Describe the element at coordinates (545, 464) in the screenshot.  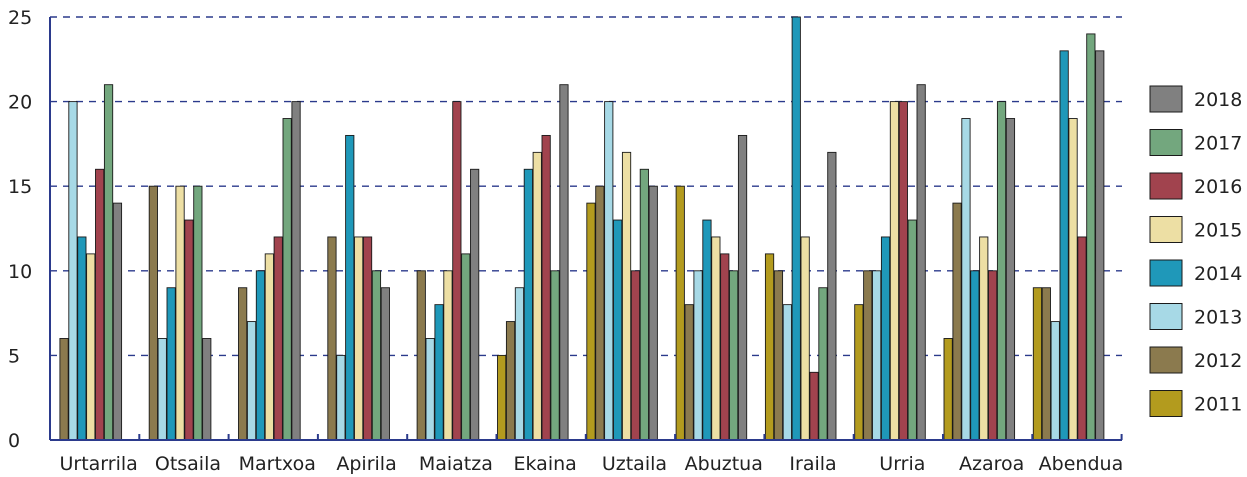
I see `x-category-label: Ekaina` at that location.